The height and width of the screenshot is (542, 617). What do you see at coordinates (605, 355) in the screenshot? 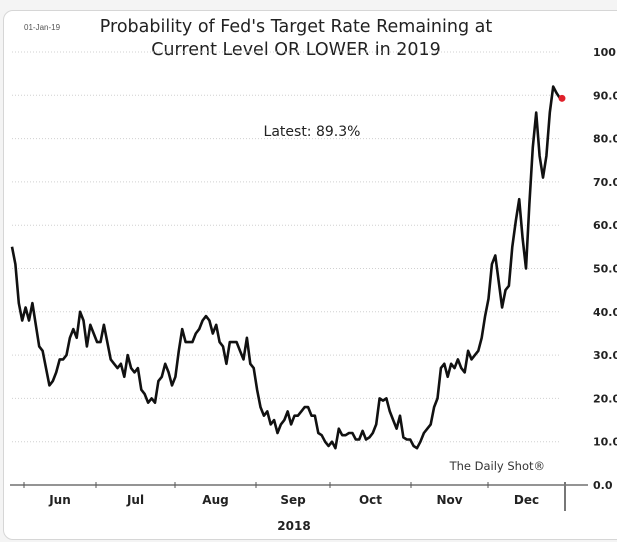
I see `y-tick-label: 30.0` at bounding box center [605, 355].